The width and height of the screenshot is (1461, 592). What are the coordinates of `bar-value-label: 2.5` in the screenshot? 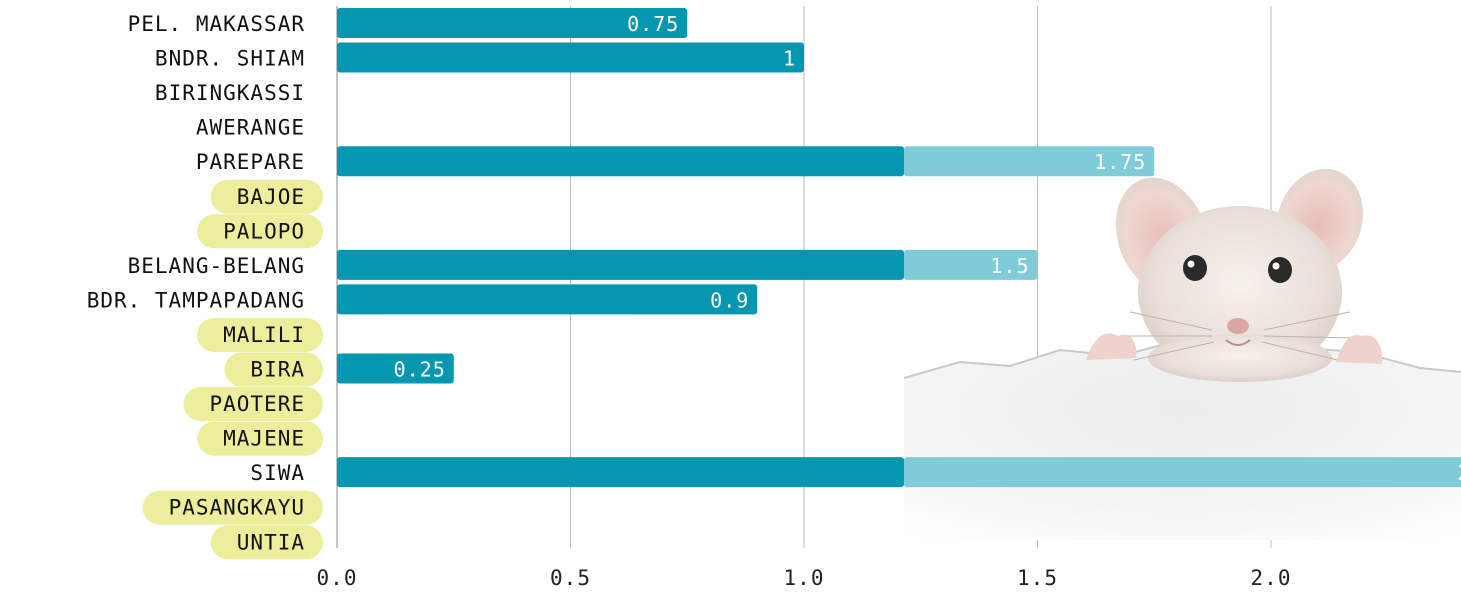 It's located at (1459, 473).